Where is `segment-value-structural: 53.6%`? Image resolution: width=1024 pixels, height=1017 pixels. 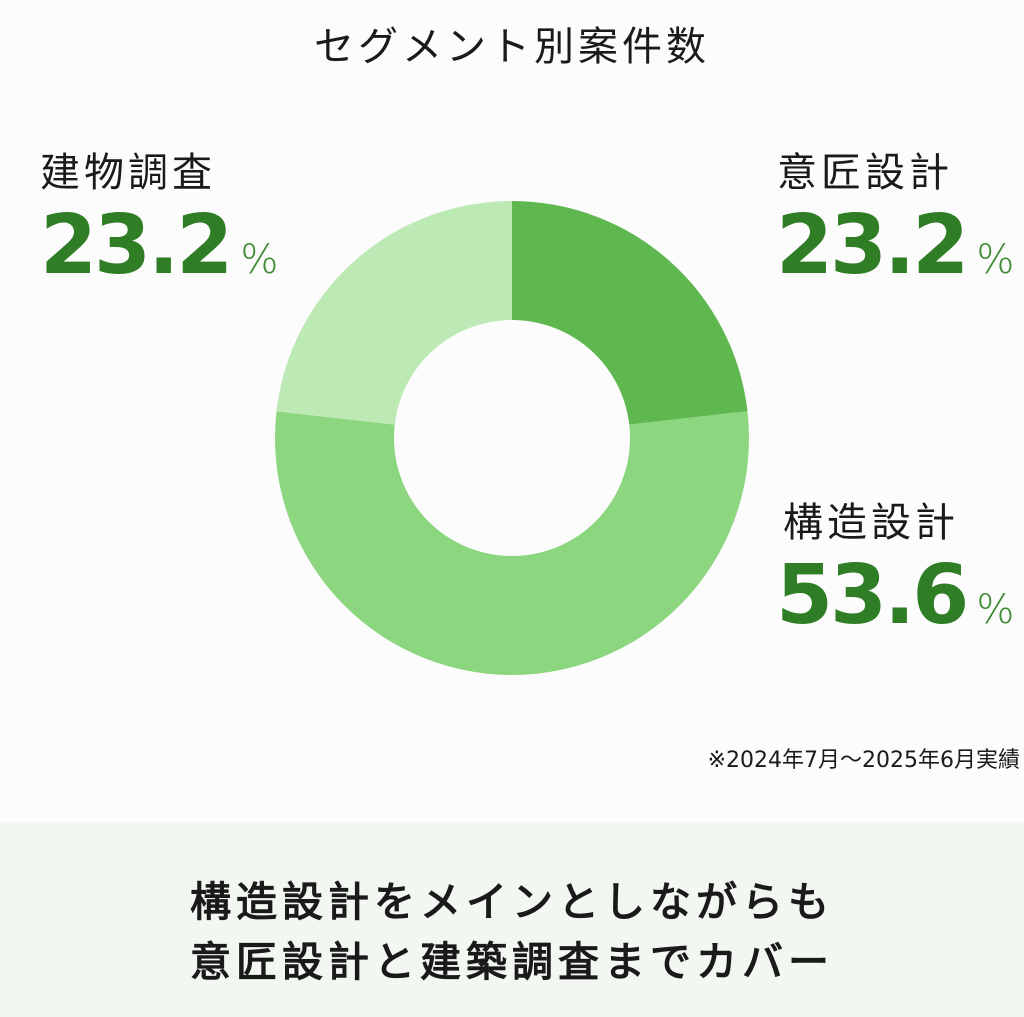 segment-value-structural: 53.6% is located at coordinates (895, 595).